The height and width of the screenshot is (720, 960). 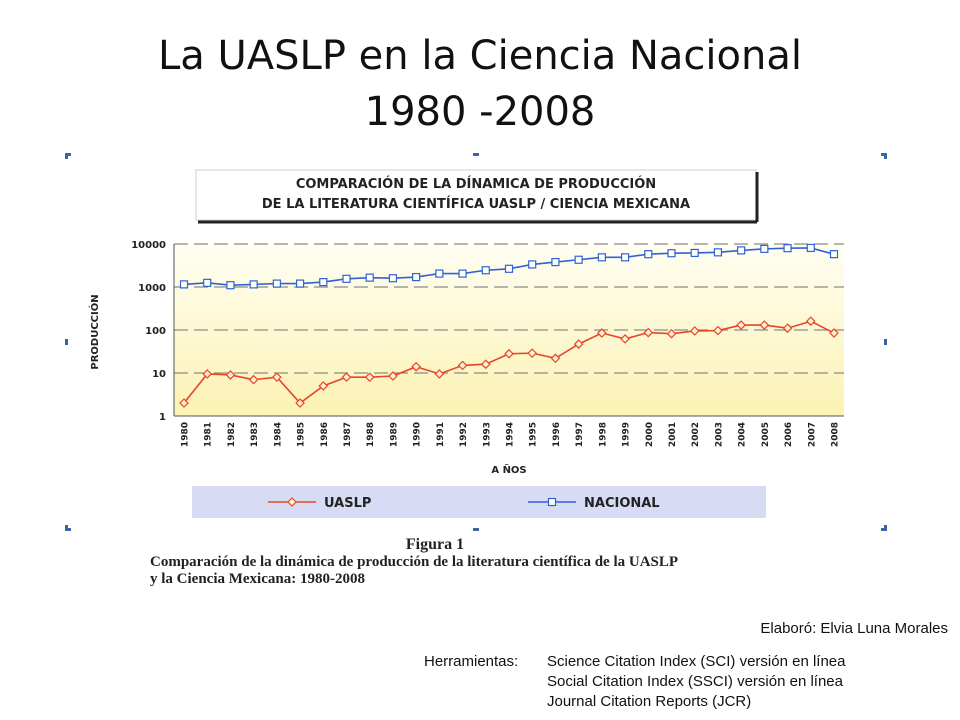 I want to click on x-tick-label: 2005, so click(x=766, y=434).